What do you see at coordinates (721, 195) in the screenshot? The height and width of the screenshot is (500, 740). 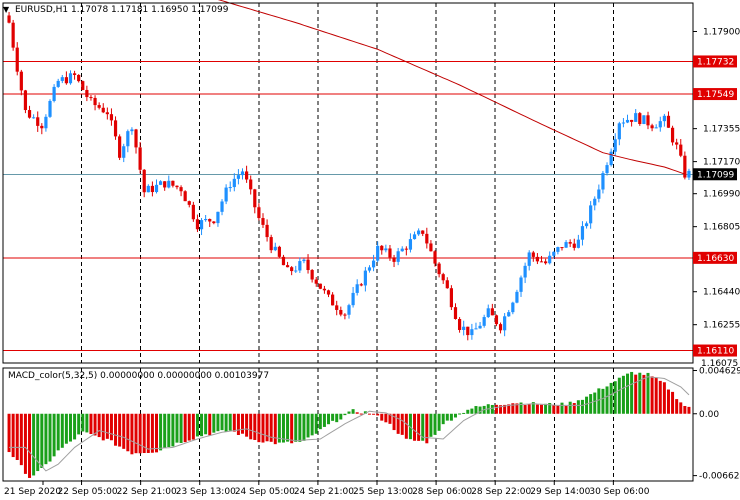 I see `price-tick-label: 1.16990` at bounding box center [721, 195].